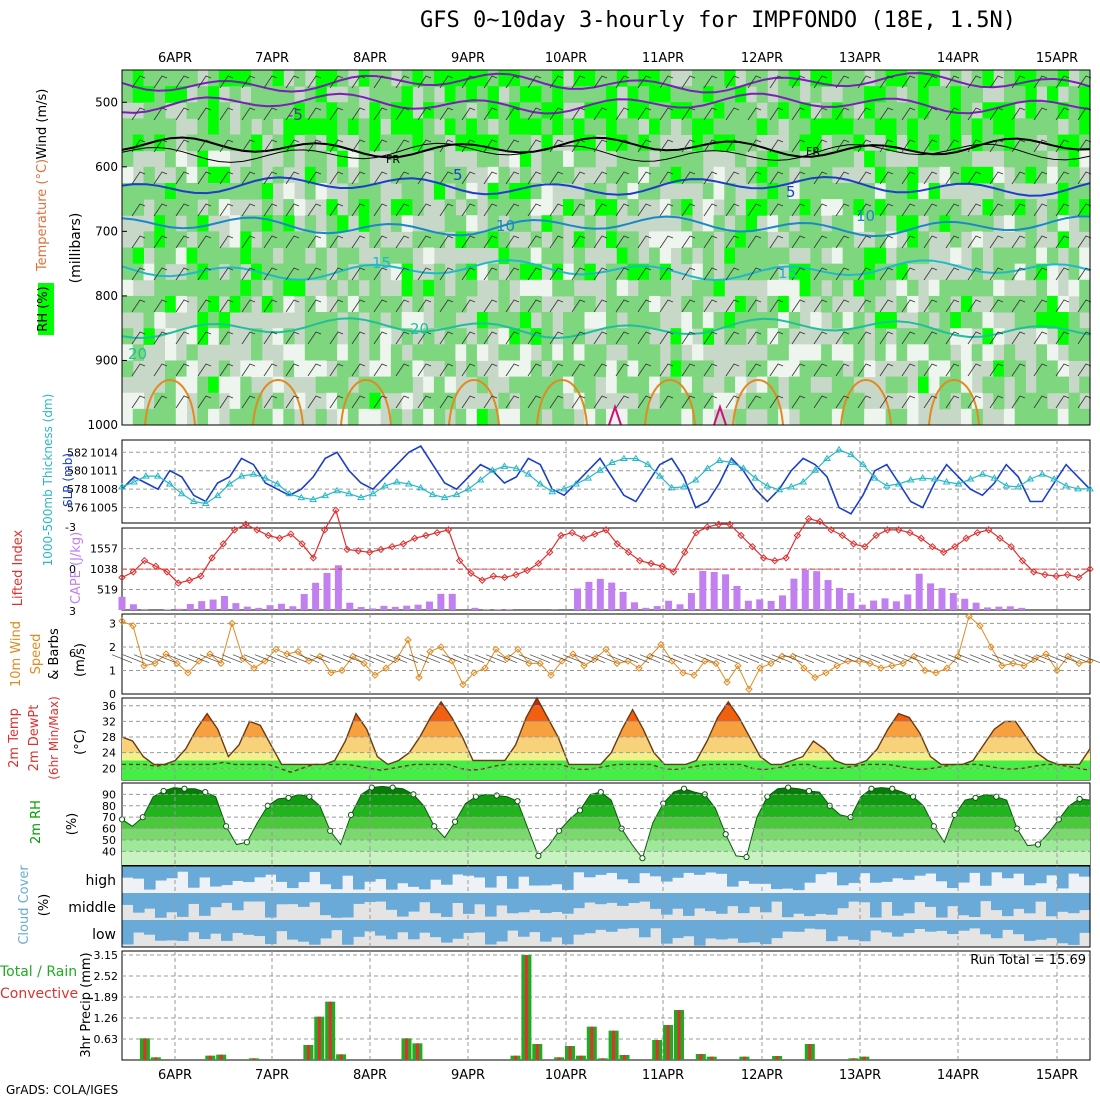  What do you see at coordinates (157, 475) in the screenshot?
I see `thickness-point` at bounding box center [157, 475].